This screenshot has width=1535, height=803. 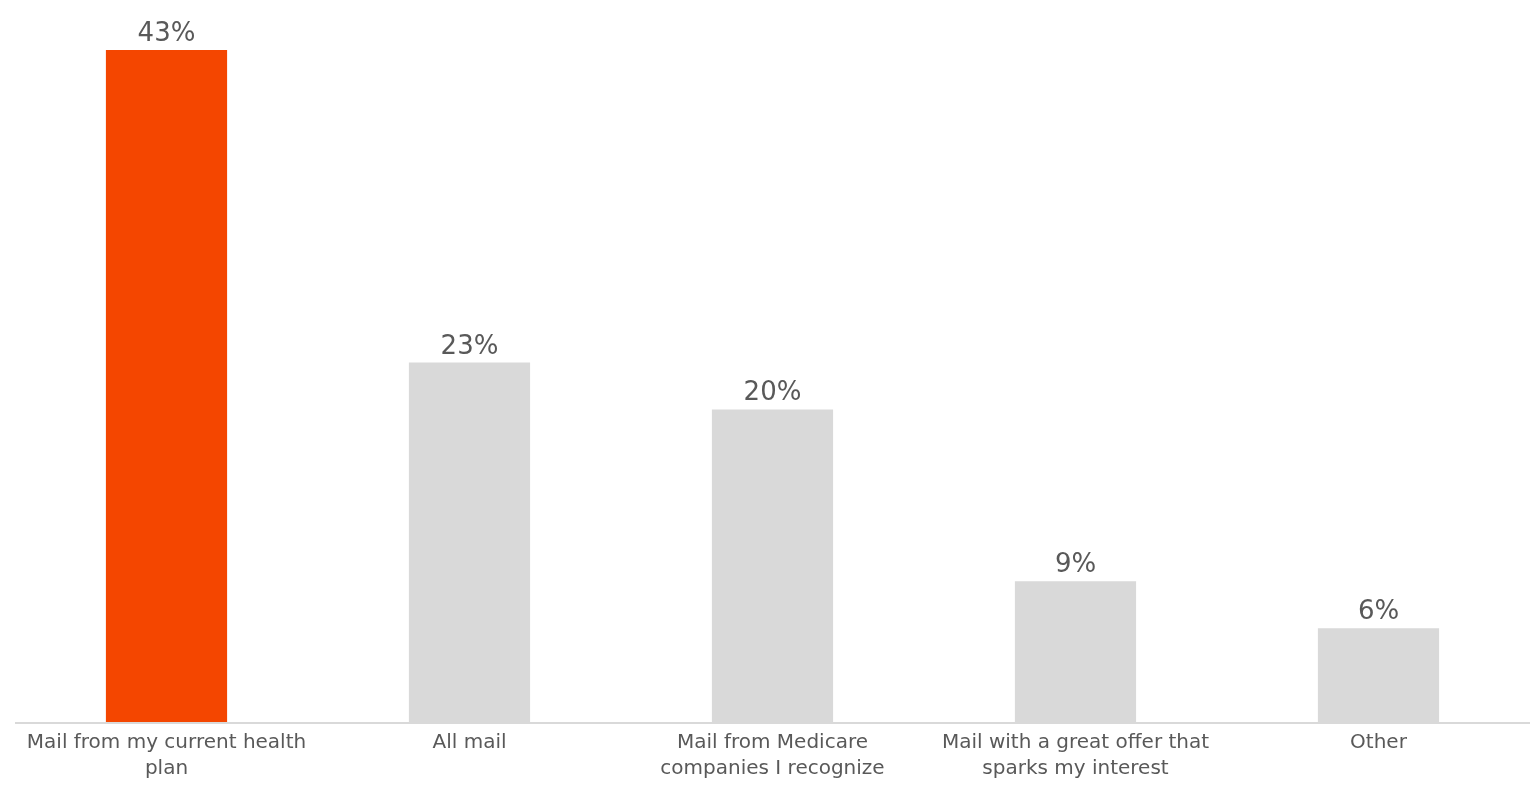 What do you see at coordinates (772, 753) in the screenshot?
I see `x-tick-label: Mail from Medicare companies I recognize` at bounding box center [772, 753].